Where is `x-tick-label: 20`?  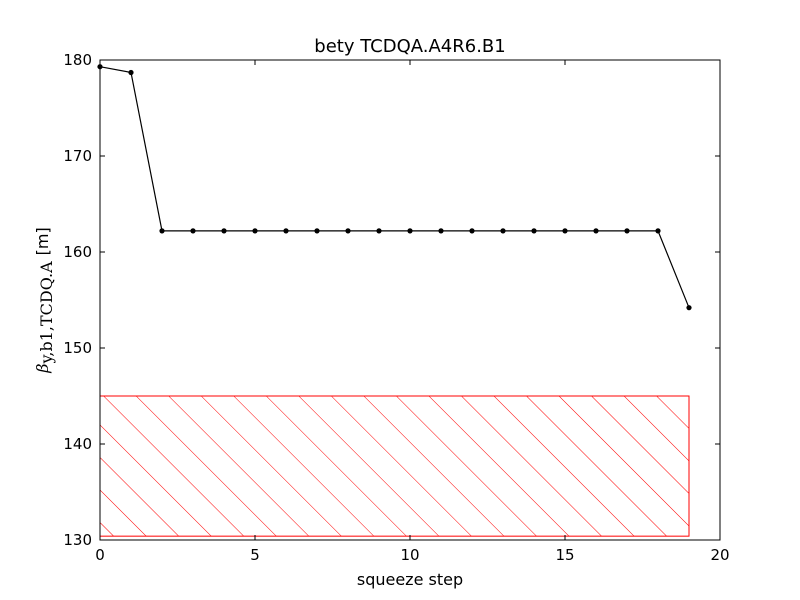
x-tick-label: 20 is located at coordinates (719, 555).